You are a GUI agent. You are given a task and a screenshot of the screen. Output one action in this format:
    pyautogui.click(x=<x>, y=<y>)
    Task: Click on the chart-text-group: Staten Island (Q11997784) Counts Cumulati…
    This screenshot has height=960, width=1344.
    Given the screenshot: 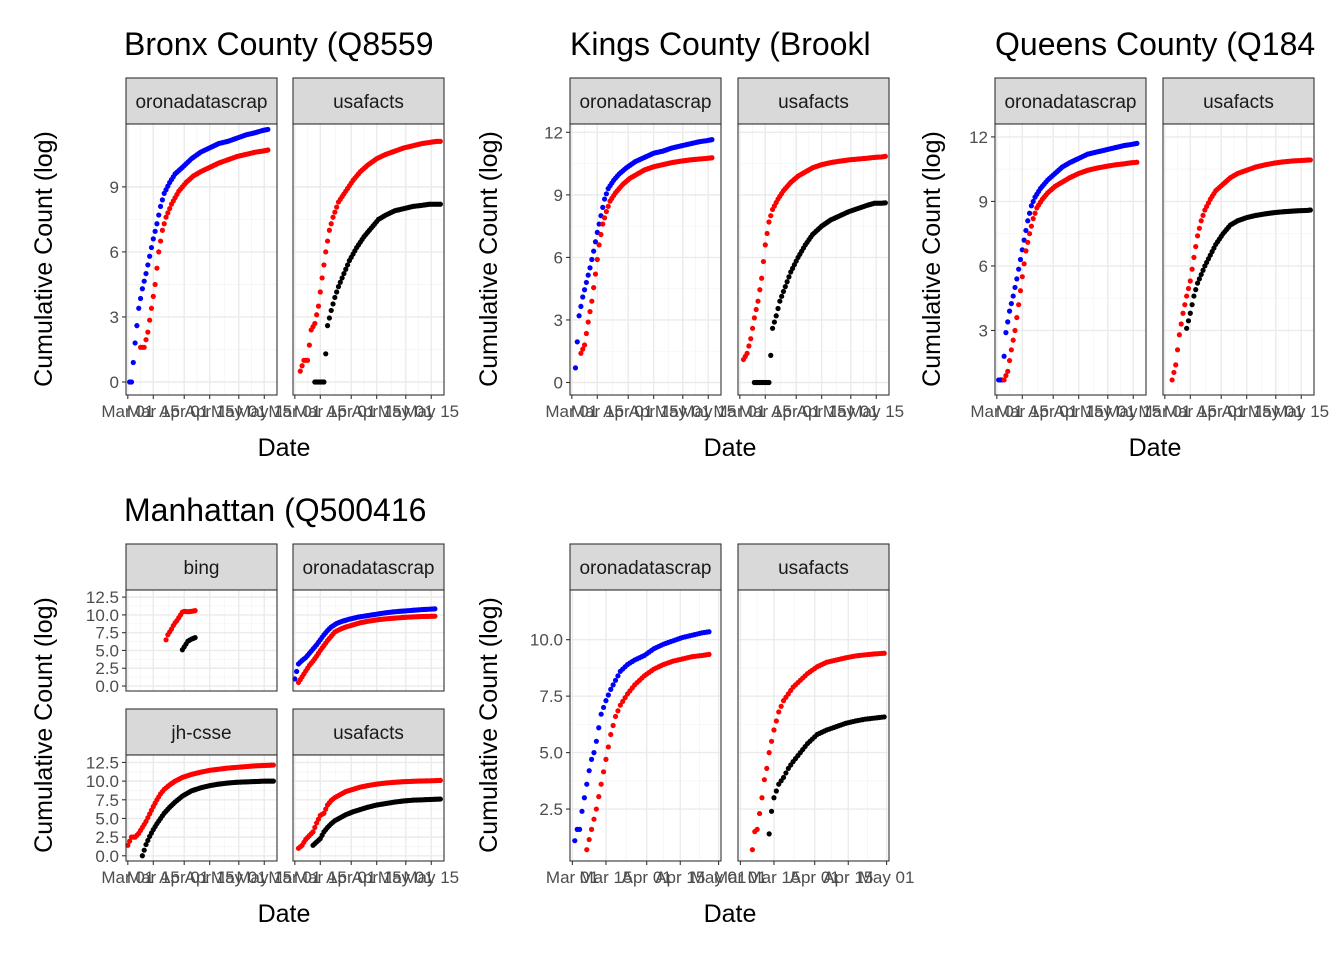 What is the action you would take?
    pyautogui.click(x=615, y=762)
    